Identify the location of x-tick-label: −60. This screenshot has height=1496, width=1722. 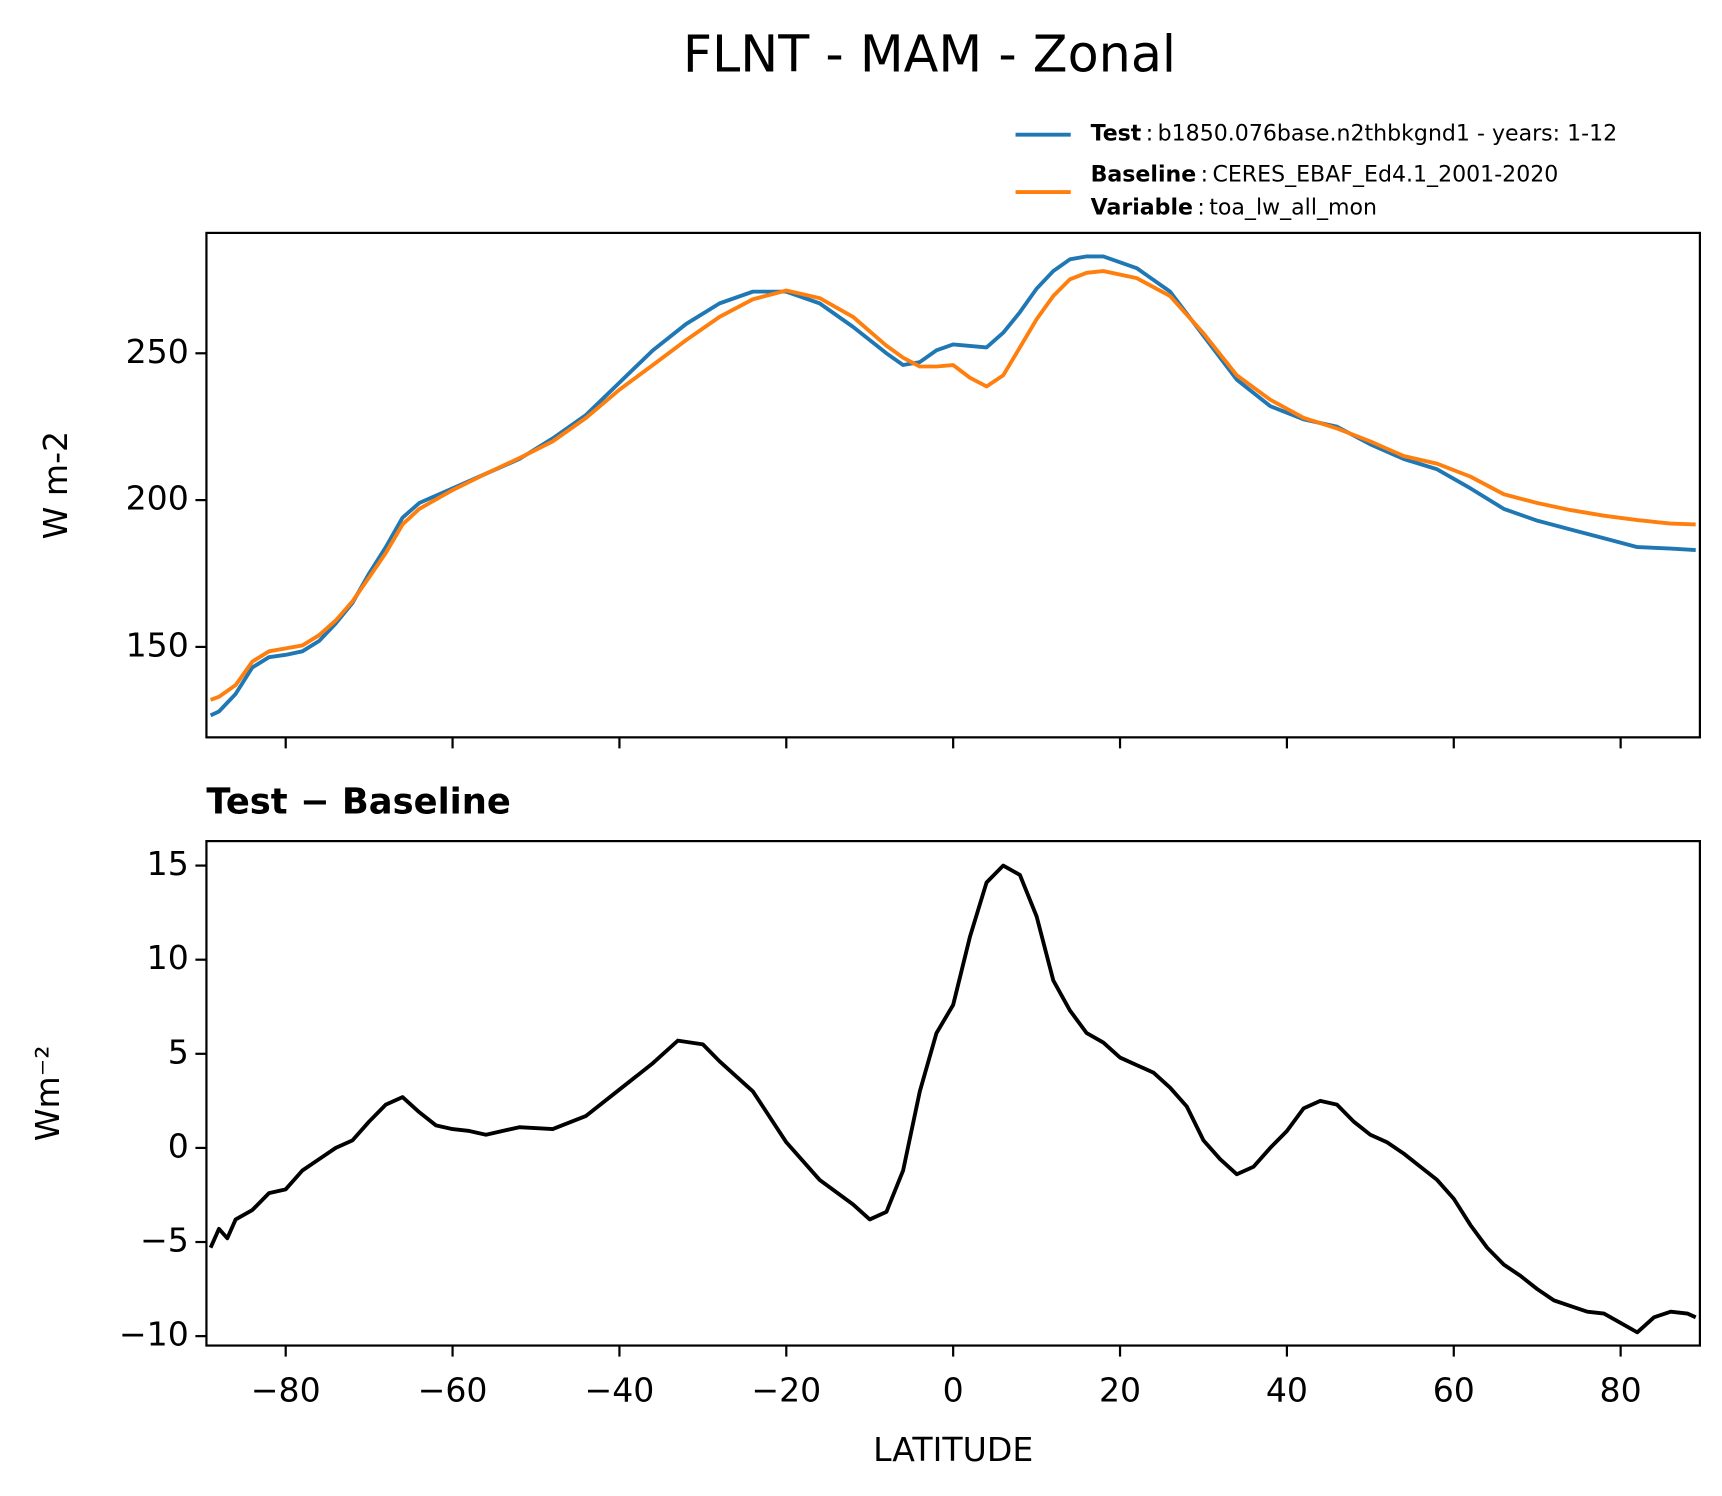
(453, 1389).